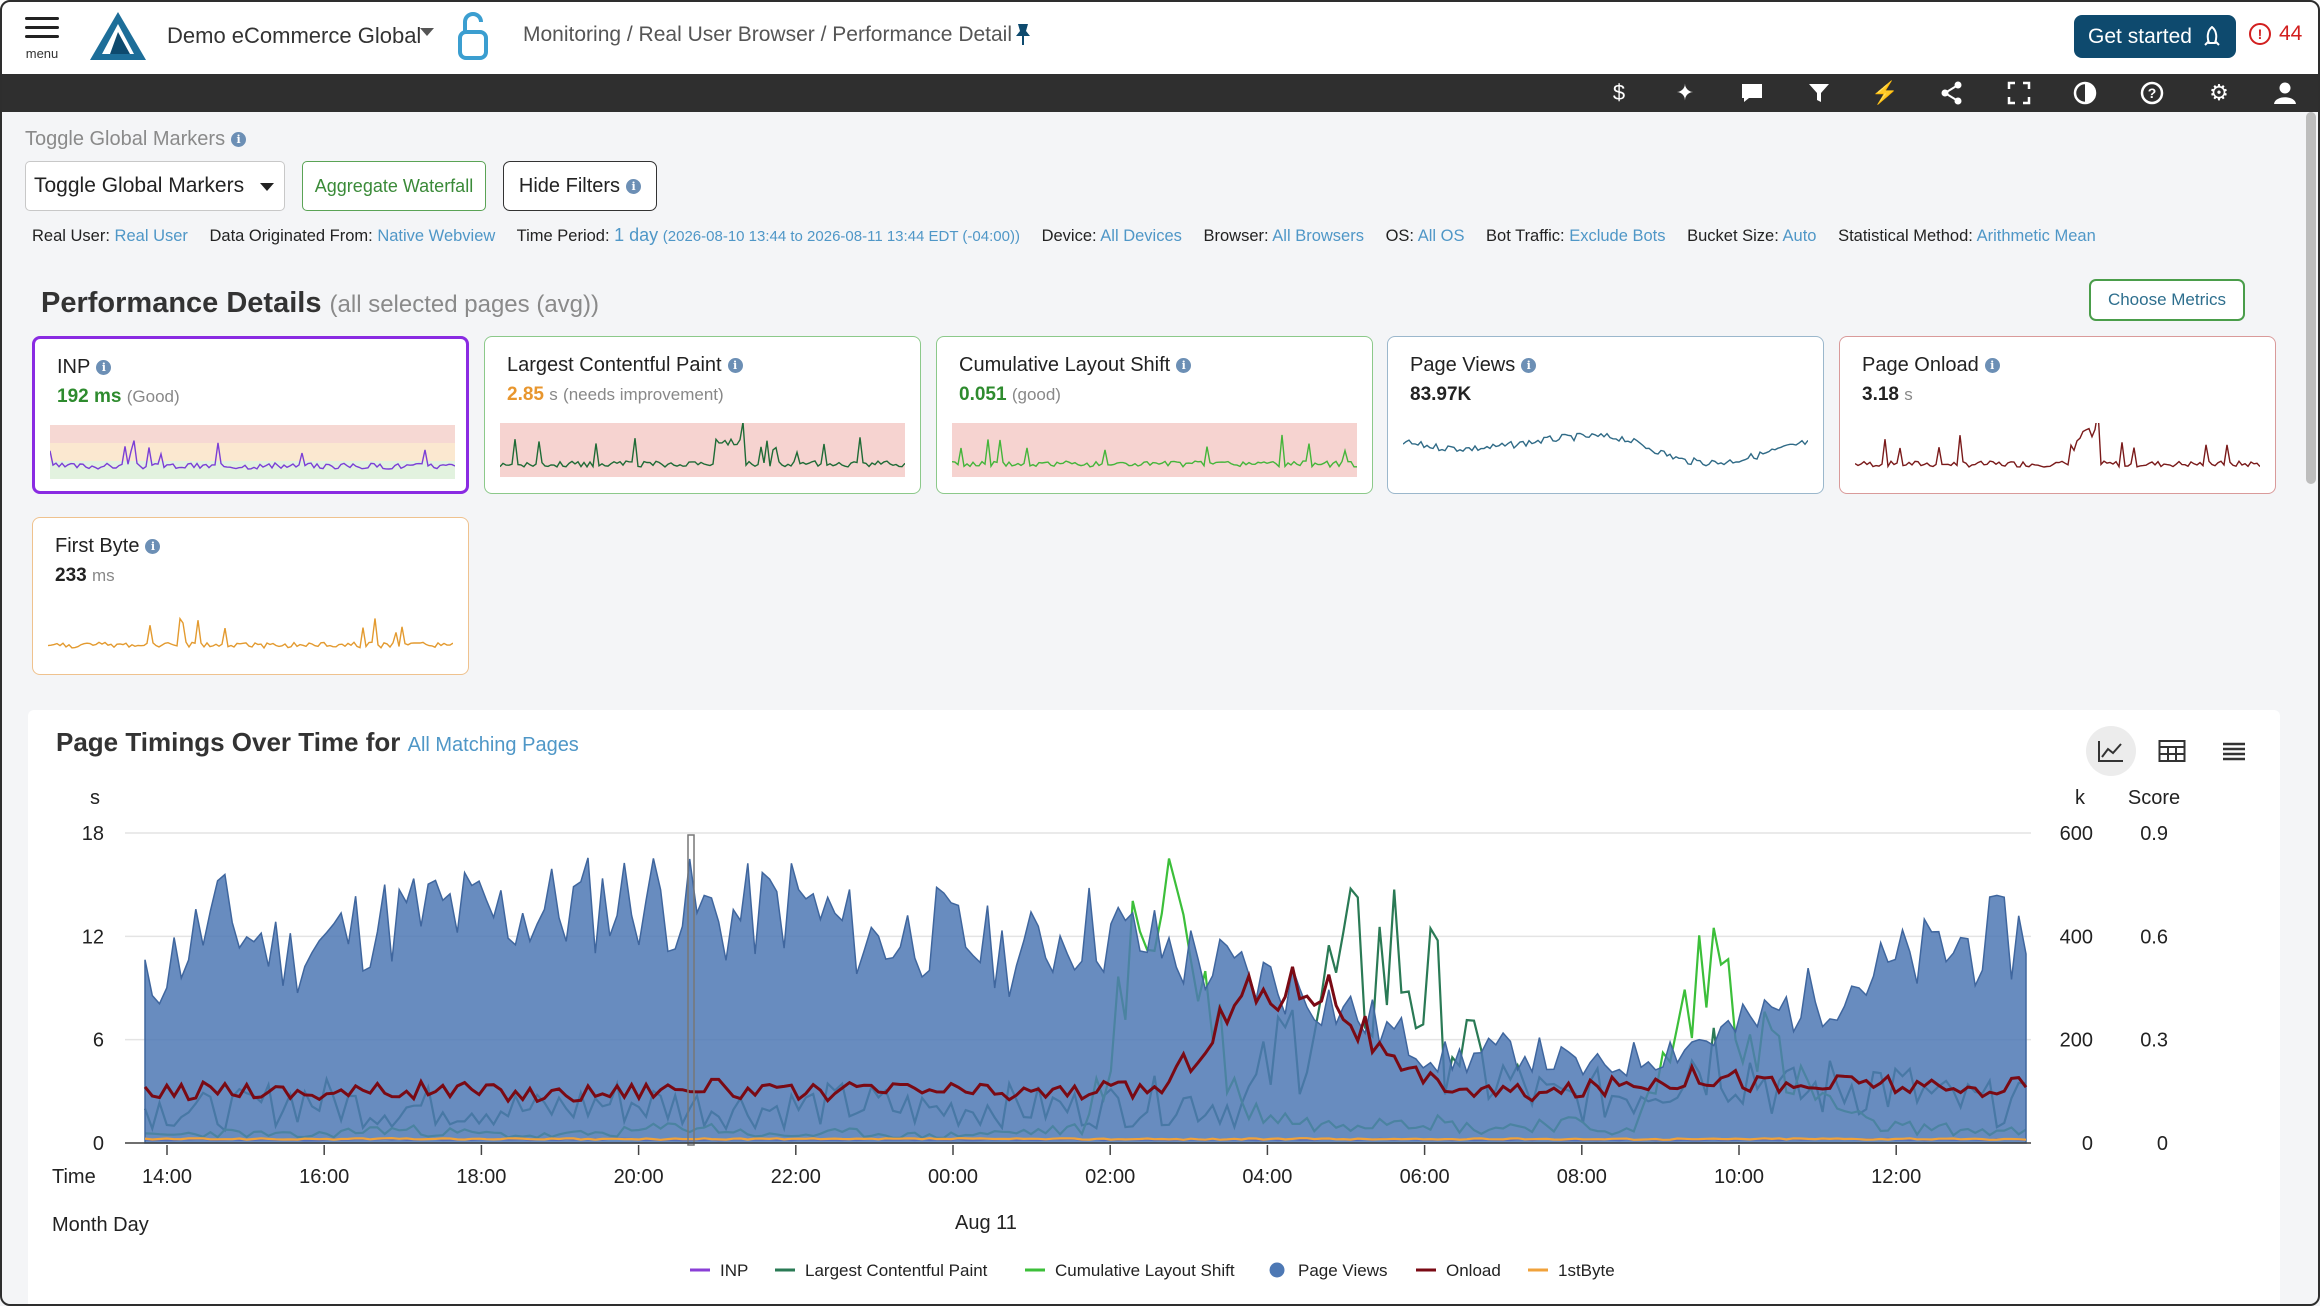 Image resolution: width=2320 pixels, height=1306 pixels. Describe the element at coordinates (2285, 93) in the screenshot. I see `user-icon` at that location.